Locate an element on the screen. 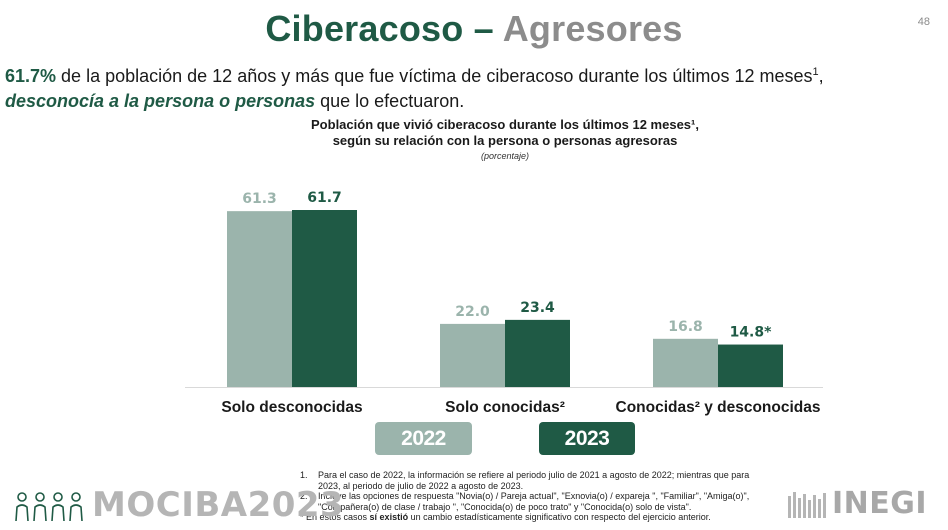  footnote-2-number: 2. is located at coordinates (304, 496).